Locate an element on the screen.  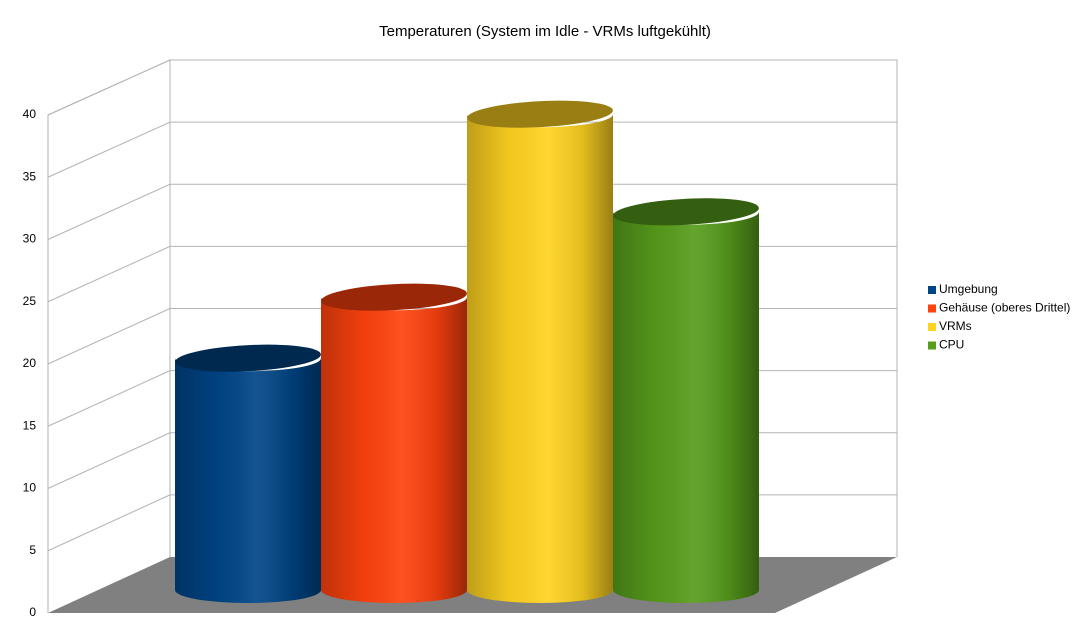
y-tick-label: 10 is located at coordinates (30, 488).